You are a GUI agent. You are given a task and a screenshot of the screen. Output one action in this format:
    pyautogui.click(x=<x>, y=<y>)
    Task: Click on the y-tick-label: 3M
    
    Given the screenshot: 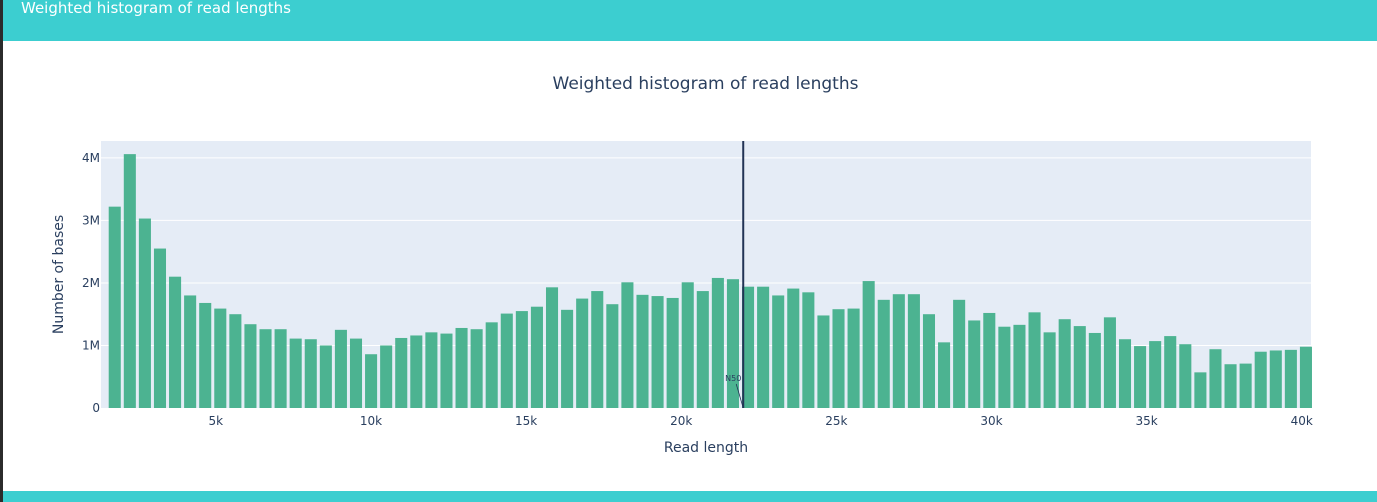 What is the action you would take?
    pyautogui.click(x=91, y=220)
    